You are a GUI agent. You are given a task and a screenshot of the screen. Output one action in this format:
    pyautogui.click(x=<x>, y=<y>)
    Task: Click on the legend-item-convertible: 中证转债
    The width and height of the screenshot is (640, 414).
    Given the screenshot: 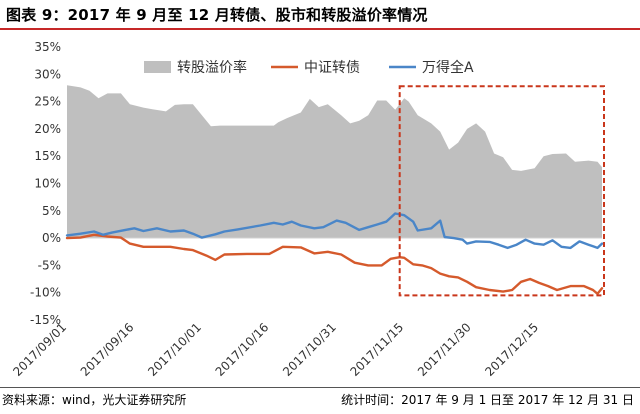 What is the action you would take?
    pyautogui.click(x=315, y=68)
    